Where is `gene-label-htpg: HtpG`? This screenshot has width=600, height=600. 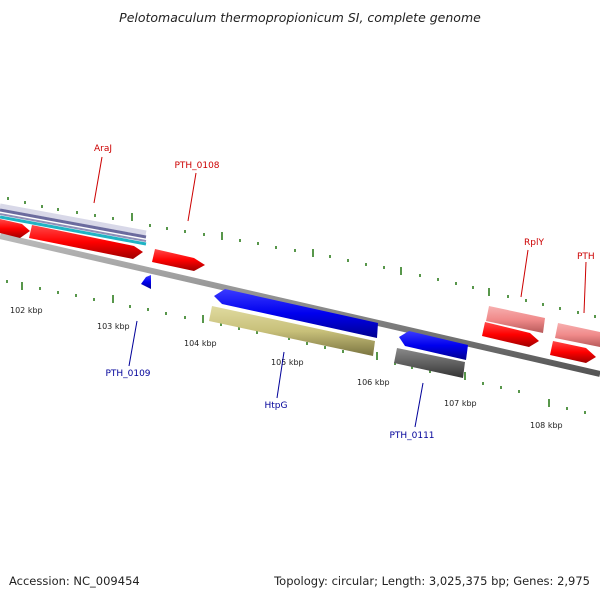
gene-label-htpg: HtpG is located at coordinates (276, 406).